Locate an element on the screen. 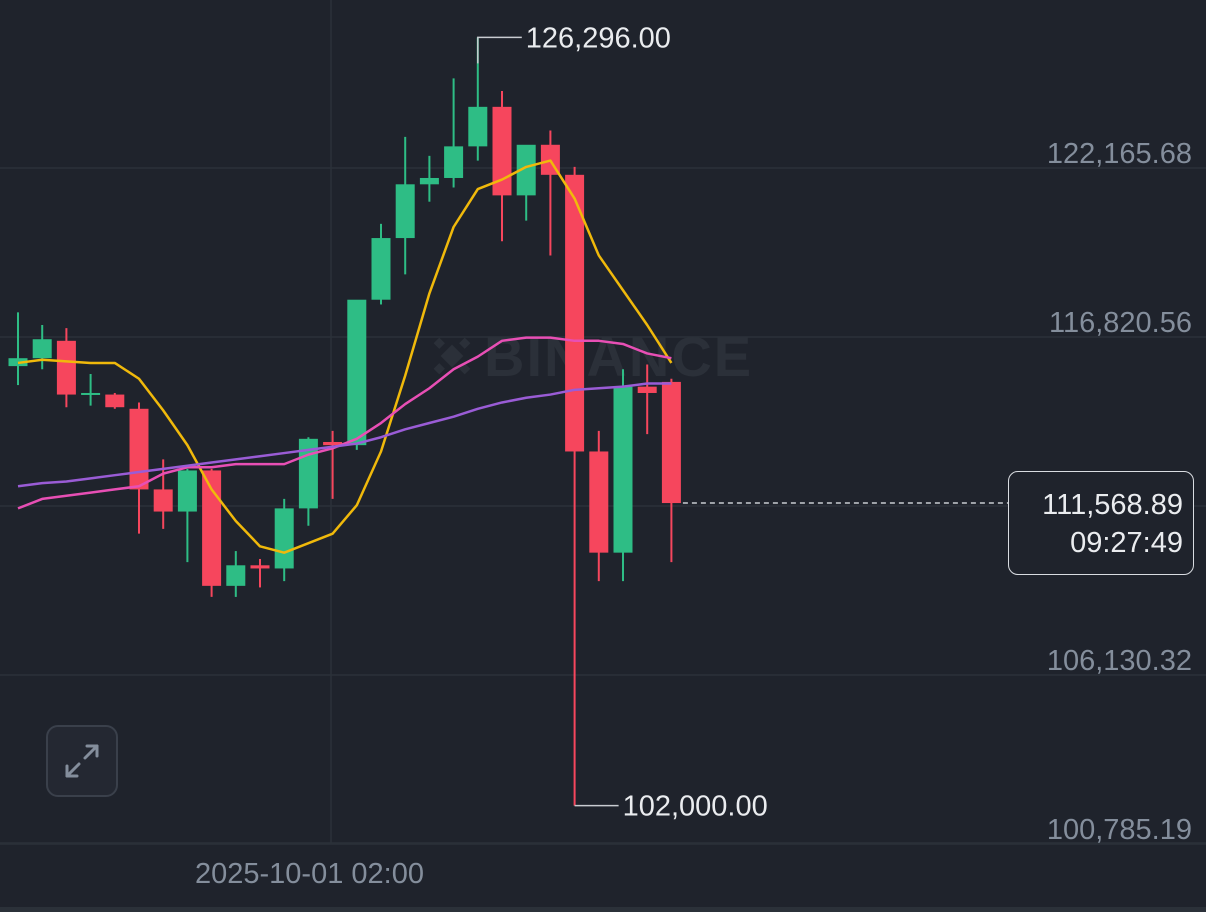  bottom-divider is located at coordinates (603, 909).